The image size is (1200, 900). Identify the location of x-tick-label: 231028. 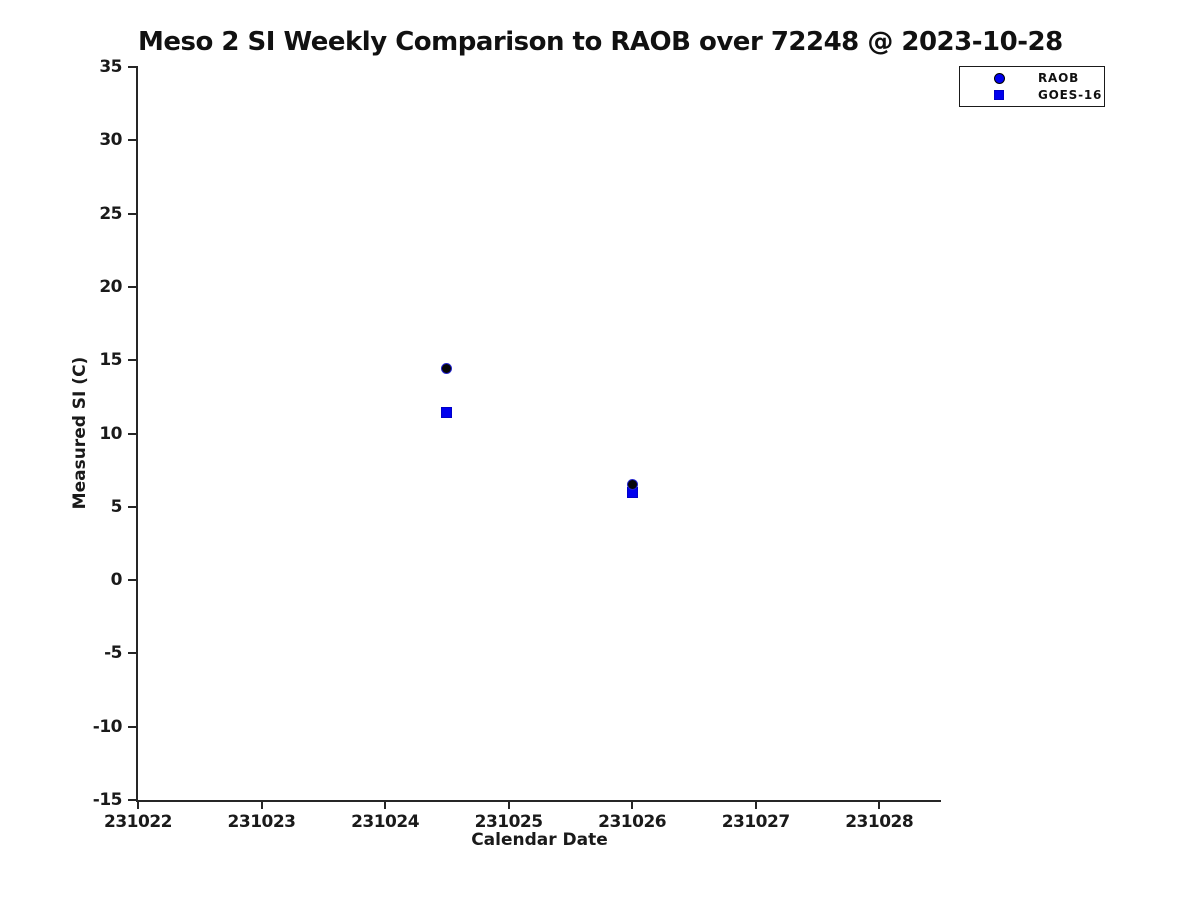
(879, 822).